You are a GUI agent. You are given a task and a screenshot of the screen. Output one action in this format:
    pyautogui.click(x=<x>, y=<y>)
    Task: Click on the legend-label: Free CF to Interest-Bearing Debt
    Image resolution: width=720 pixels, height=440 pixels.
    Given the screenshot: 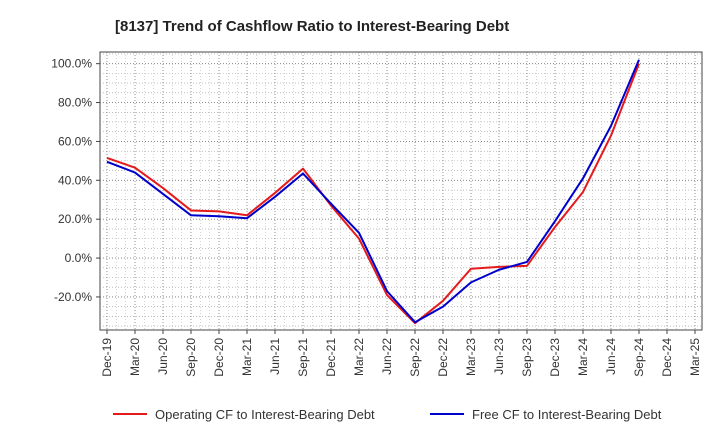 What is the action you would take?
    pyautogui.click(x=567, y=414)
    